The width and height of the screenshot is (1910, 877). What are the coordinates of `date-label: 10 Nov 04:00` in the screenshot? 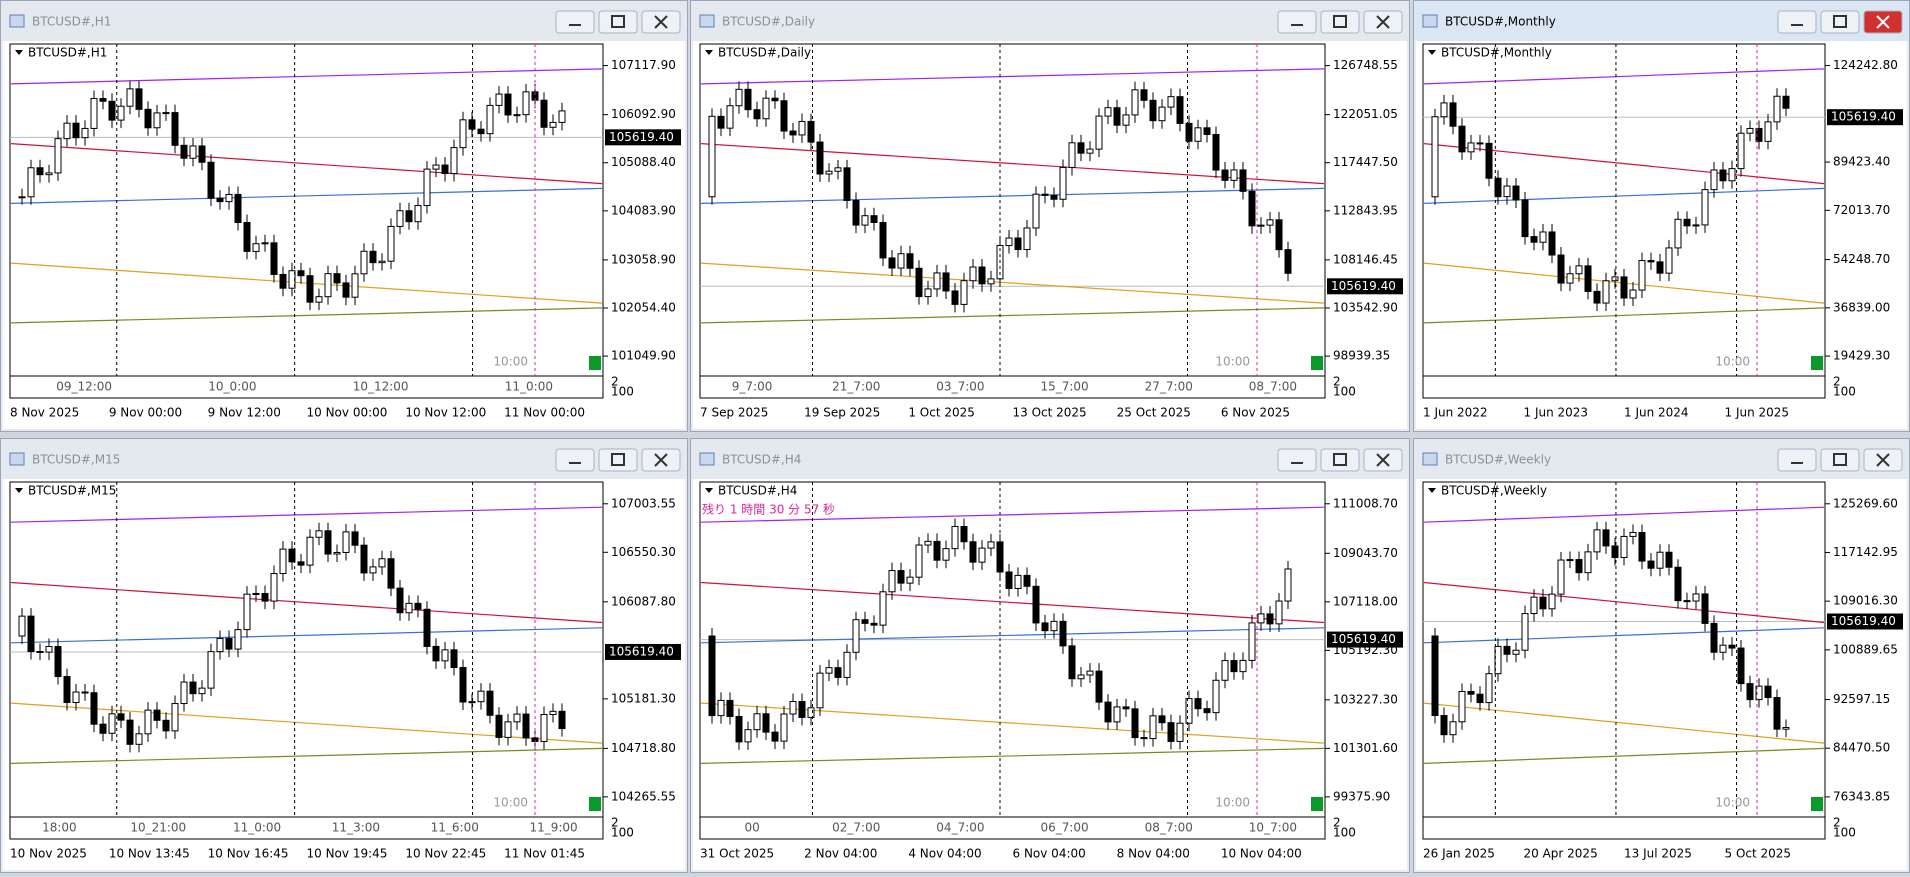 It's located at (1261, 854).